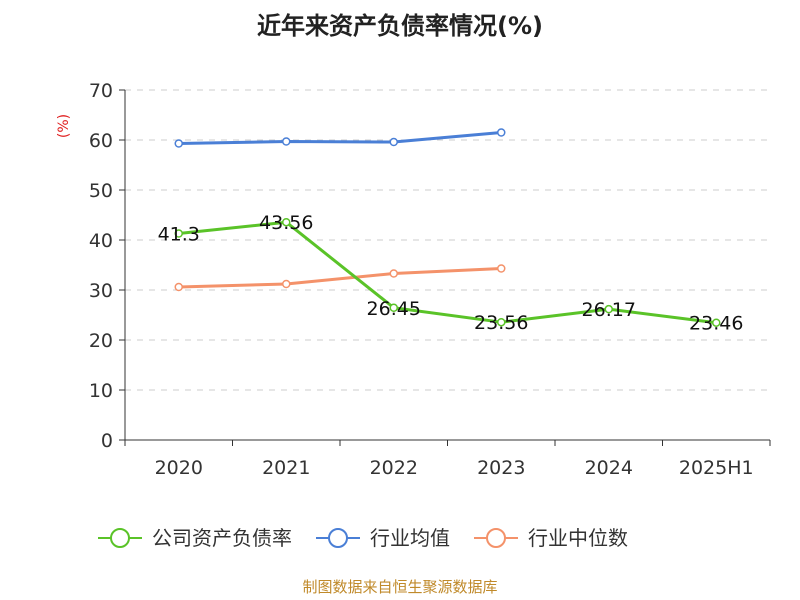 This screenshot has width=800, height=600. I want to click on y-tick-label: 10, so click(101, 391).